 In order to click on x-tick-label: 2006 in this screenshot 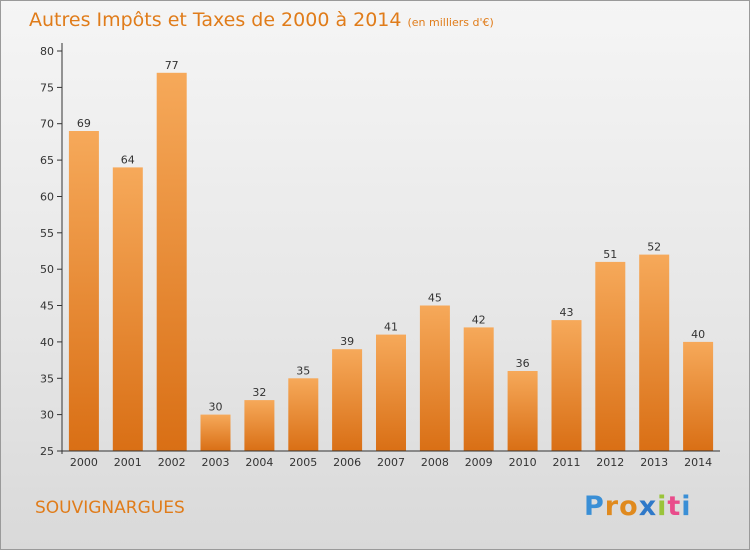, I will do `click(347, 462)`.